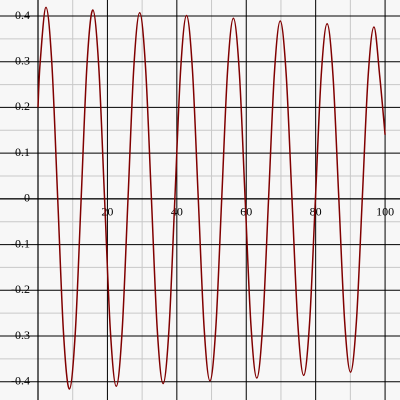 The image size is (400, 400). What do you see at coordinates (22, 152) in the screenshot?
I see `y-tick-label: 0.1` at bounding box center [22, 152].